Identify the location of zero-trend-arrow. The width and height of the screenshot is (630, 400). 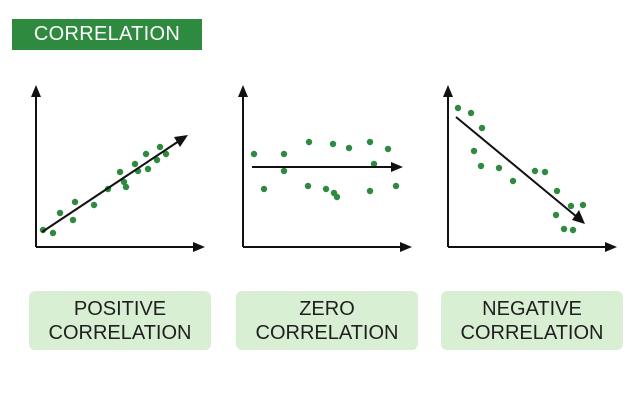
(327, 167).